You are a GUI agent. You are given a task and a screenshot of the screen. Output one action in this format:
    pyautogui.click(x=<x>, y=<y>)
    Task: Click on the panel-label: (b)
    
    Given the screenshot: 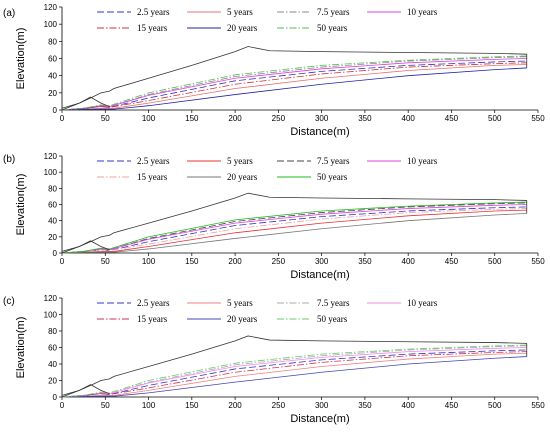 What is the action you would take?
    pyautogui.click(x=9, y=159)
    